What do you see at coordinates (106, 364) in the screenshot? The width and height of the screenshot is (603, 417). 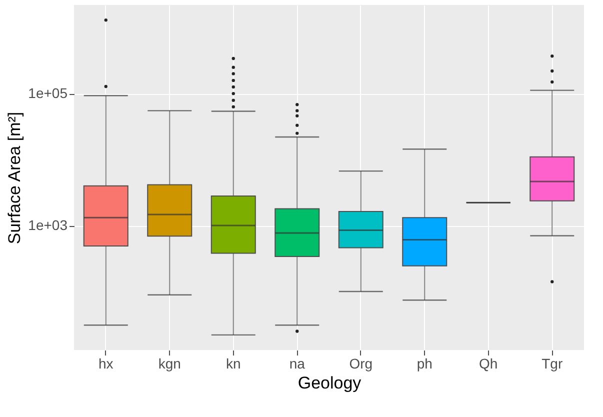 I see `x-tick-label: hx` at bounding box center [106, 364].